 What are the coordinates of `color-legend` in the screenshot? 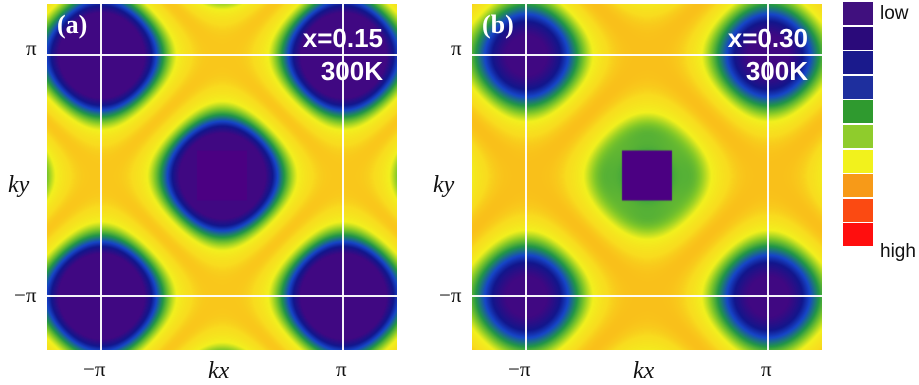 It's located at (858, 125).